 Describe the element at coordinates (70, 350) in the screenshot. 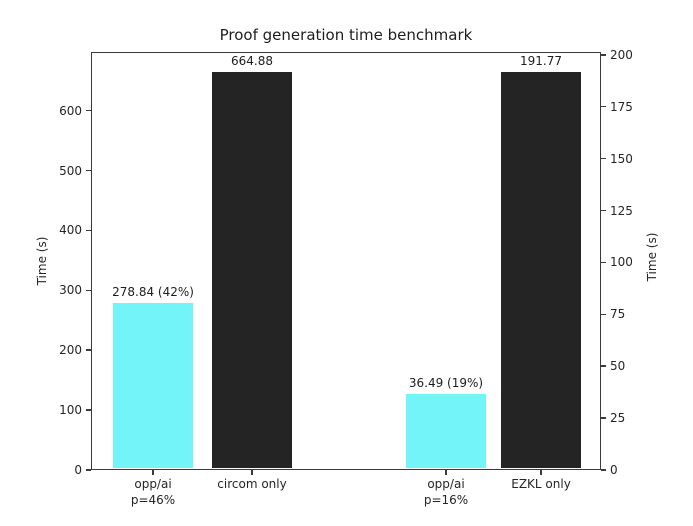

I see `left-tick-label: 200` at that location.